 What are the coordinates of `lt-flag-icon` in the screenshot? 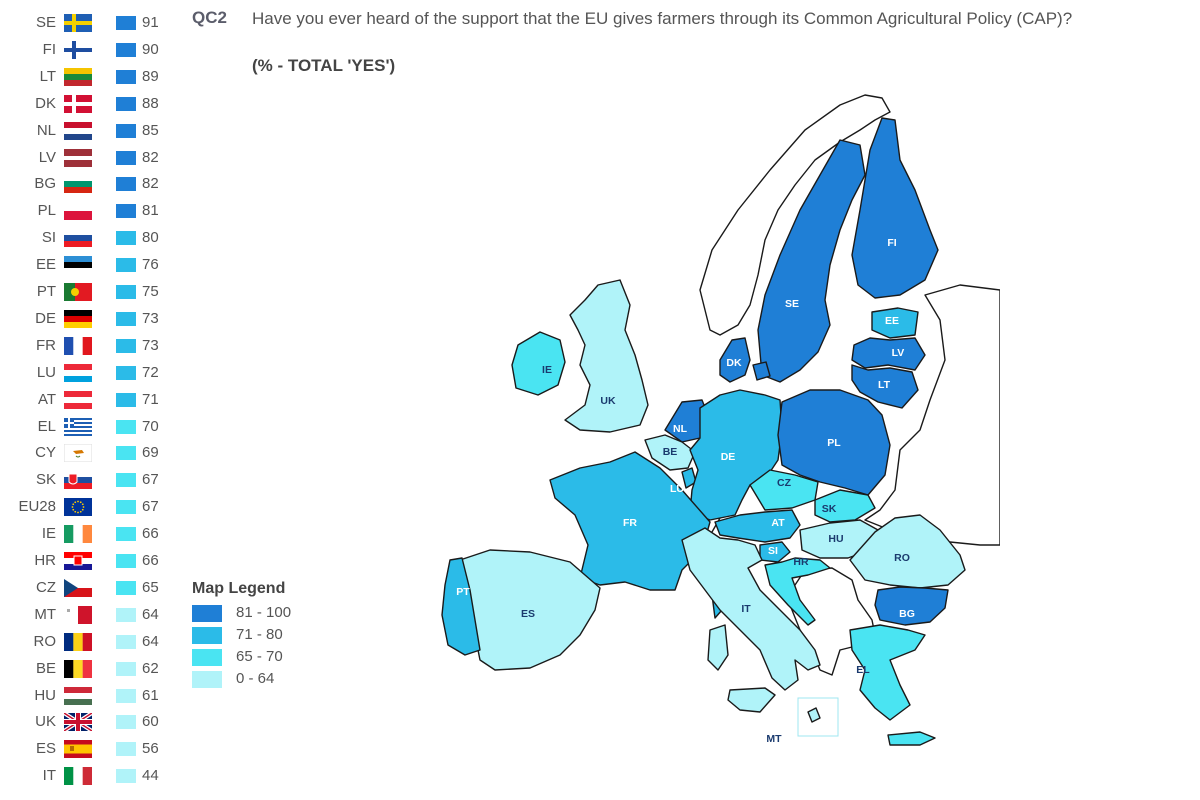 It's located at (78, 76).